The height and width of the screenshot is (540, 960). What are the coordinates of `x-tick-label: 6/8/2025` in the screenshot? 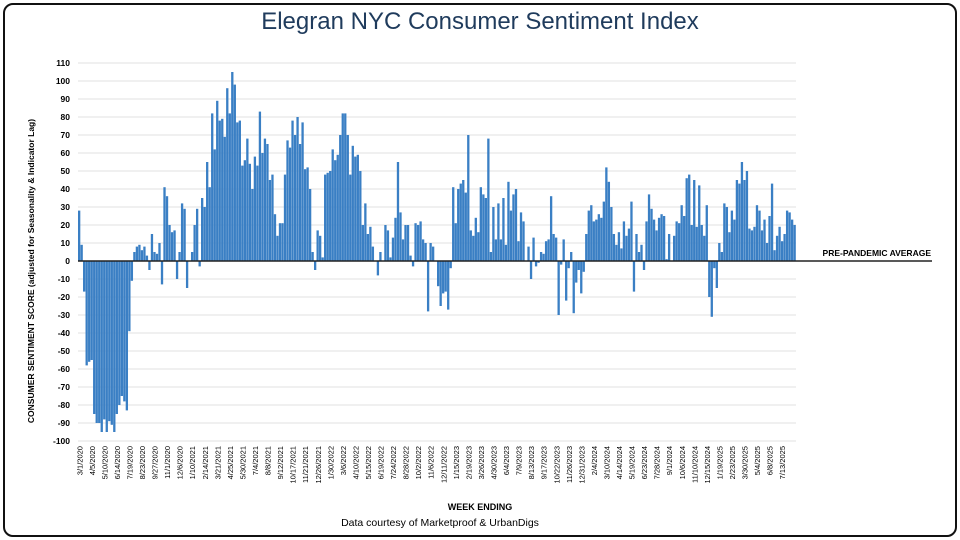 It's located at (770, 460).